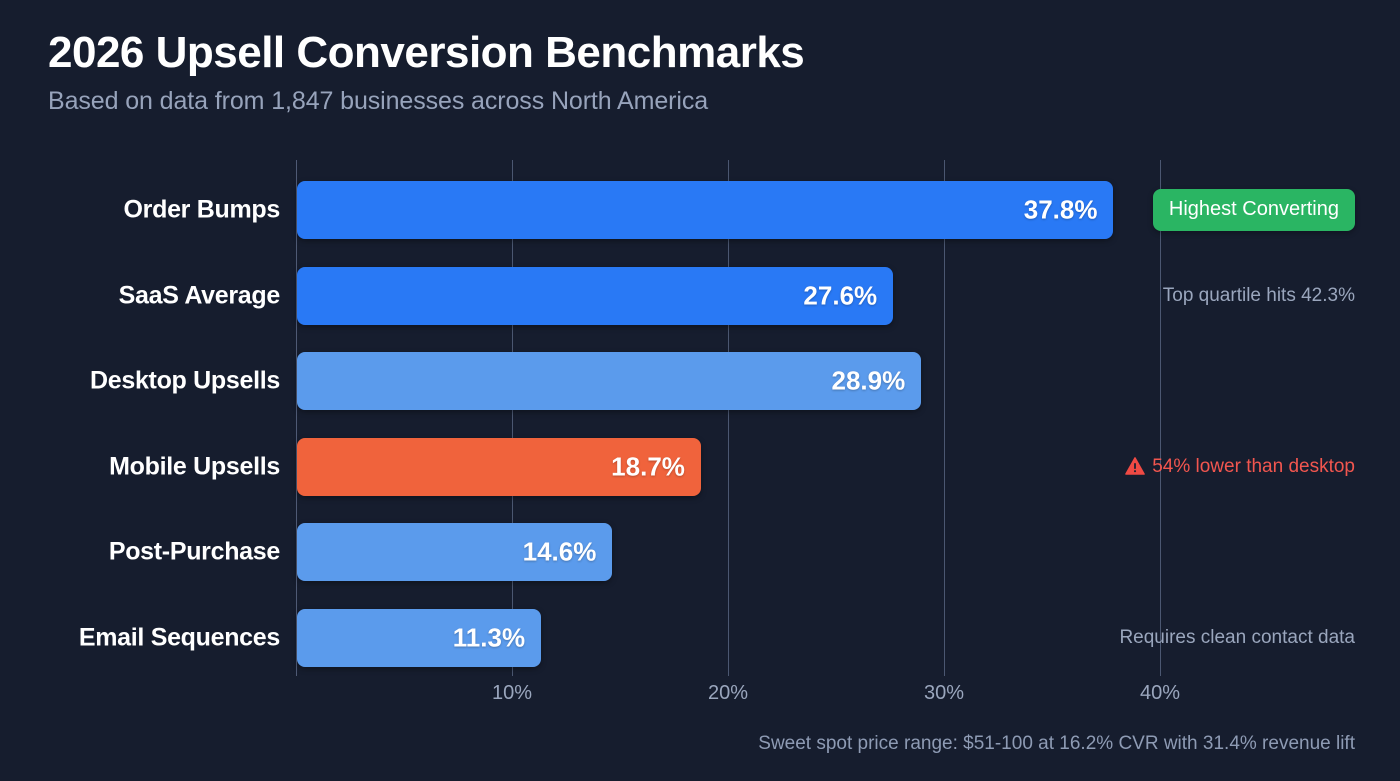  I want to click on status-badge: Highest Converting, so click(1253, 210).